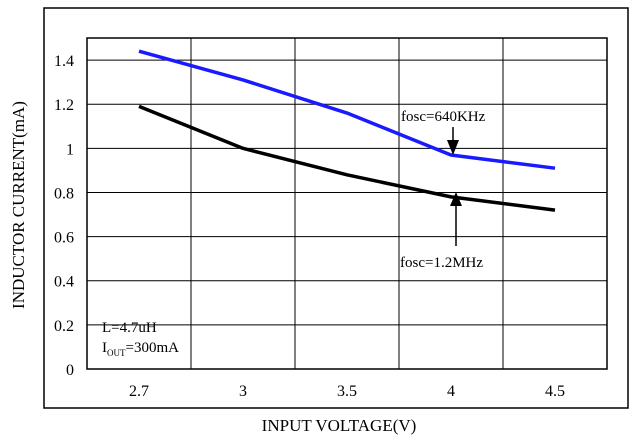  I want to click on annotation-640khz: fosc=640KHz, so click(443, 117).